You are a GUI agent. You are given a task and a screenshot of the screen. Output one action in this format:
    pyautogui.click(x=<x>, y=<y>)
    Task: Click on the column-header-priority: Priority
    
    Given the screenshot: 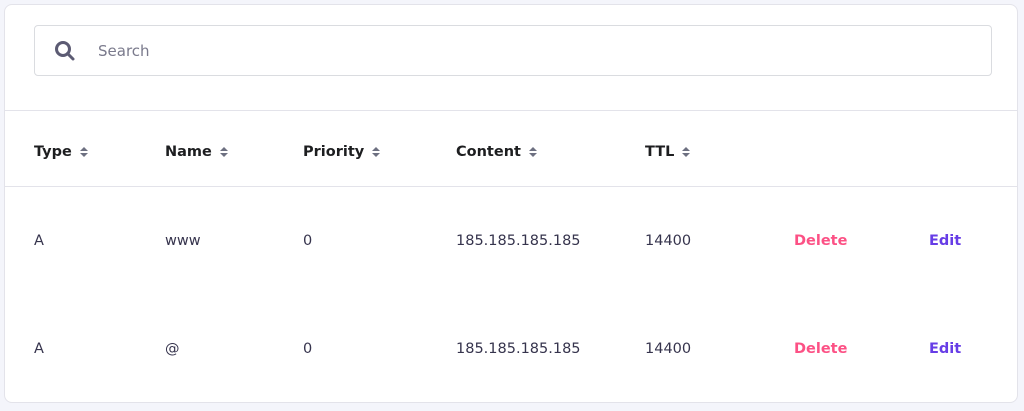 What is the action you would take?
    pyautogui.click(x=342, y=152)
    